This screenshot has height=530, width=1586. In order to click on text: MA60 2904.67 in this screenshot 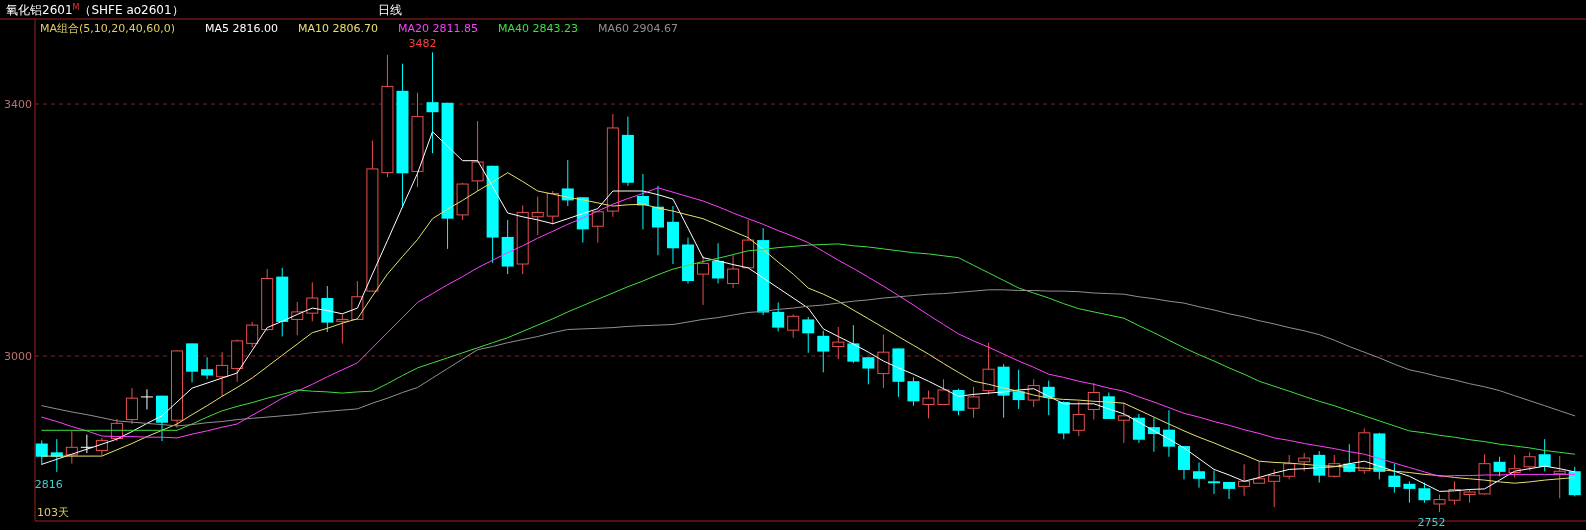, I will do `click(638, 28)`.